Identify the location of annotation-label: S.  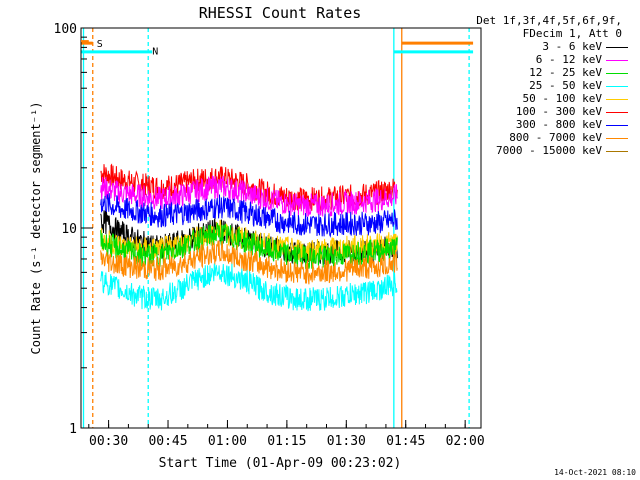
(100, 44).